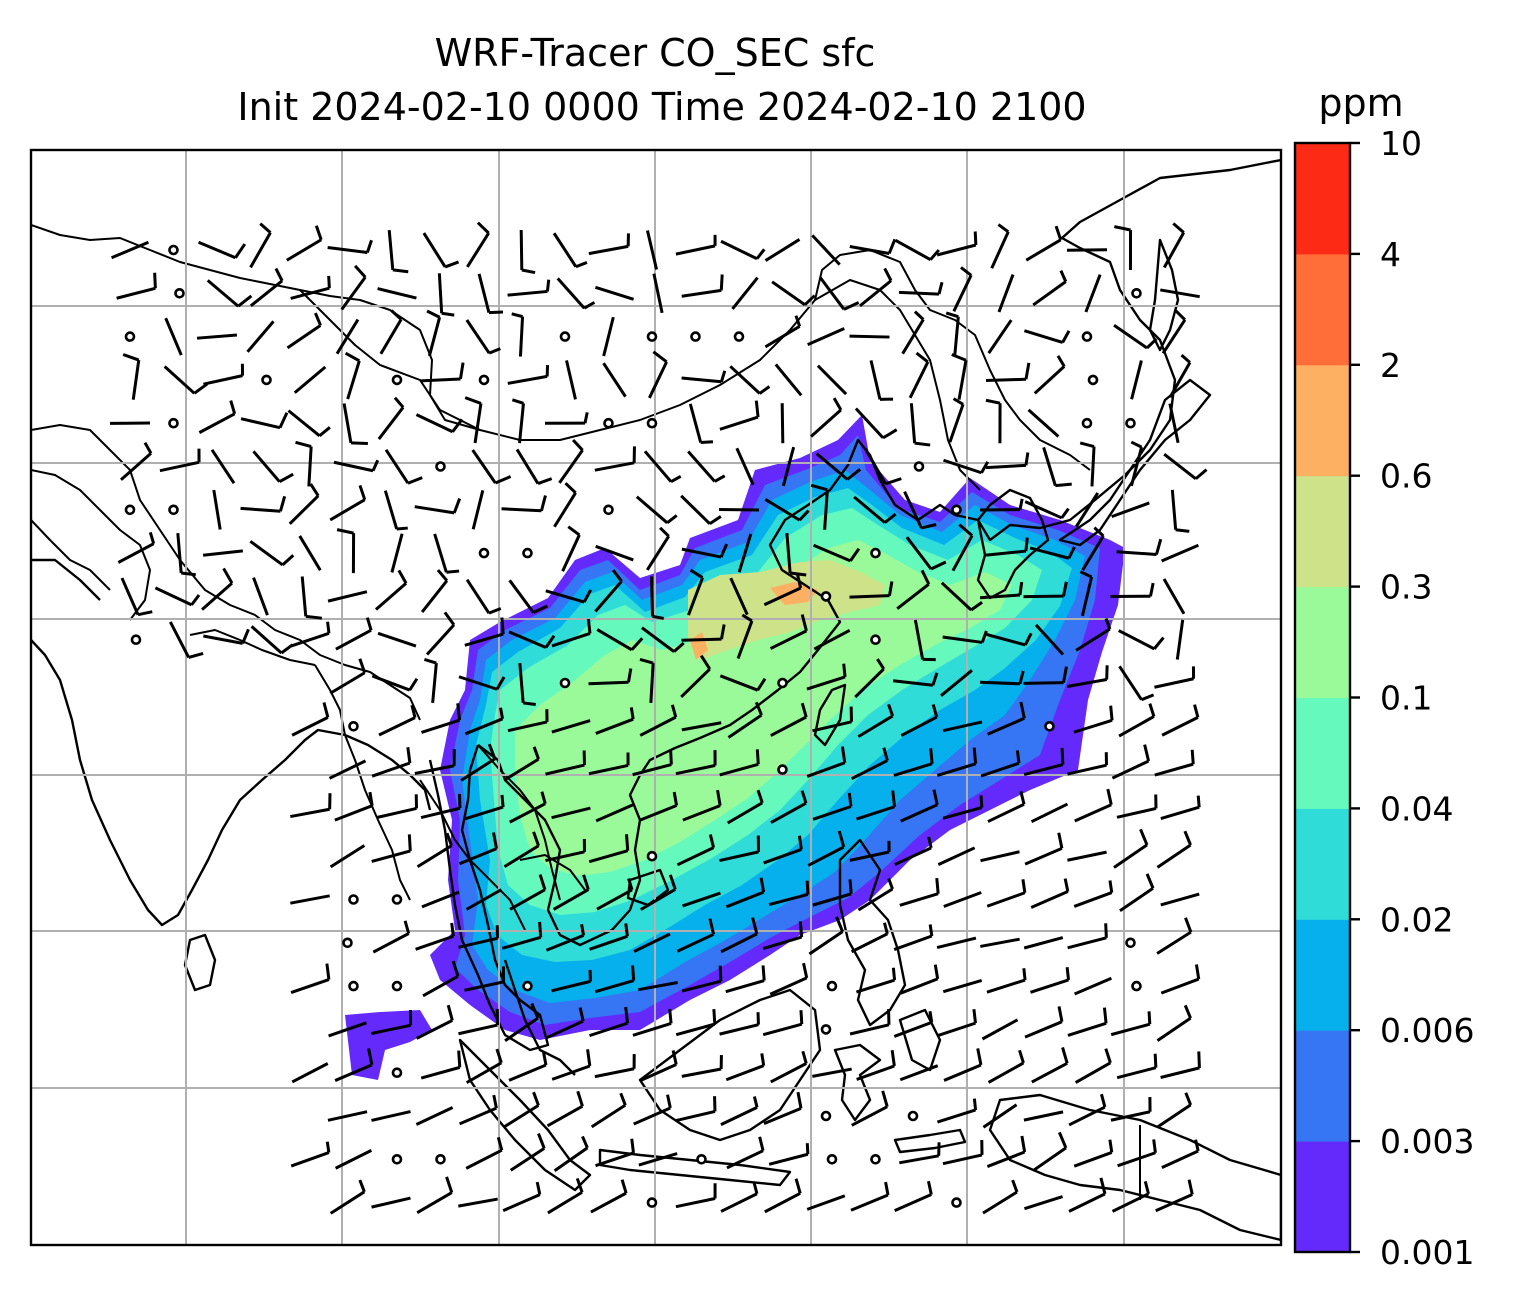  Describe the element at coordinates (1406, 587) in the screenshot. I see `colorbar-label-7: 0.3` at that location.